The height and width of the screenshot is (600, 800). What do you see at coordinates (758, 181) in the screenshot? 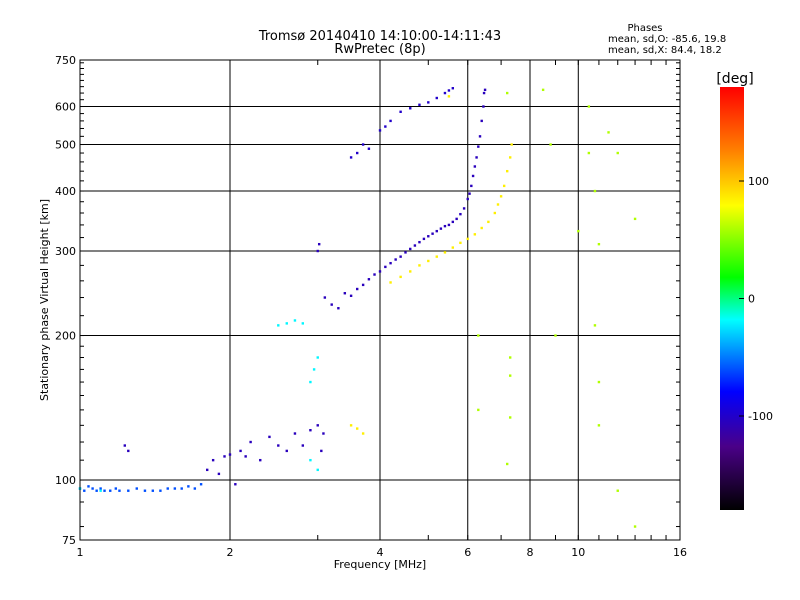
I see `colorbar-tick-label: 100` at bounding box center [758, 181].